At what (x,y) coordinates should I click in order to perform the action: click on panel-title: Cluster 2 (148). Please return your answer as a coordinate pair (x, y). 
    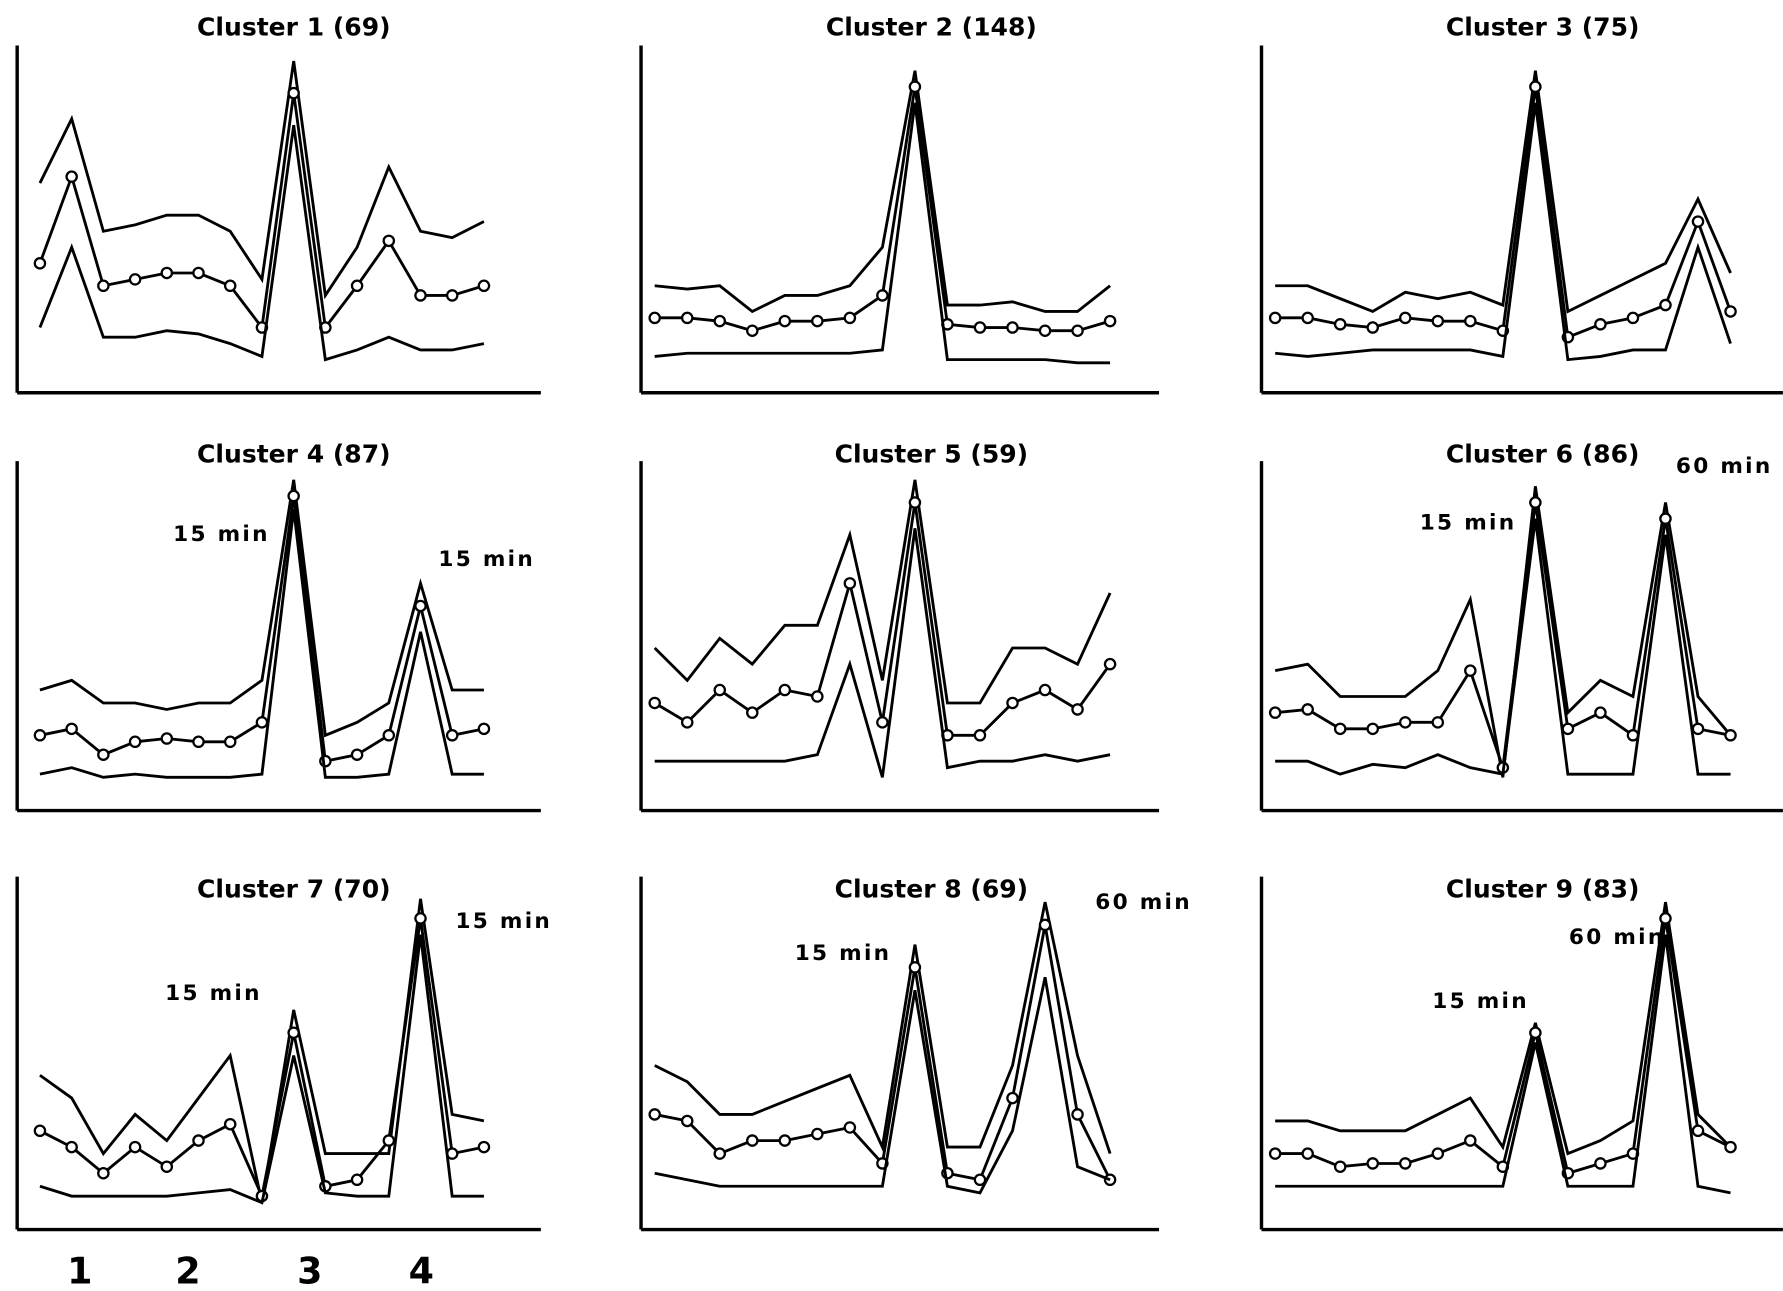
    Looking at the image, I should click on (931, 26).